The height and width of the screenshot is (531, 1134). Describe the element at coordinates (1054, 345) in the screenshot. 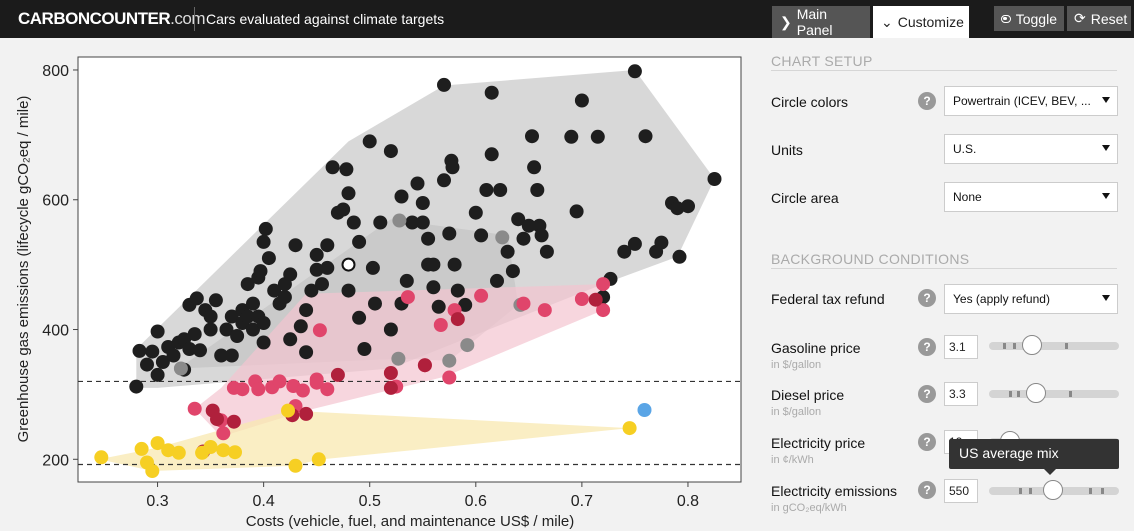

I see `gasoline-price-slider` at that location.